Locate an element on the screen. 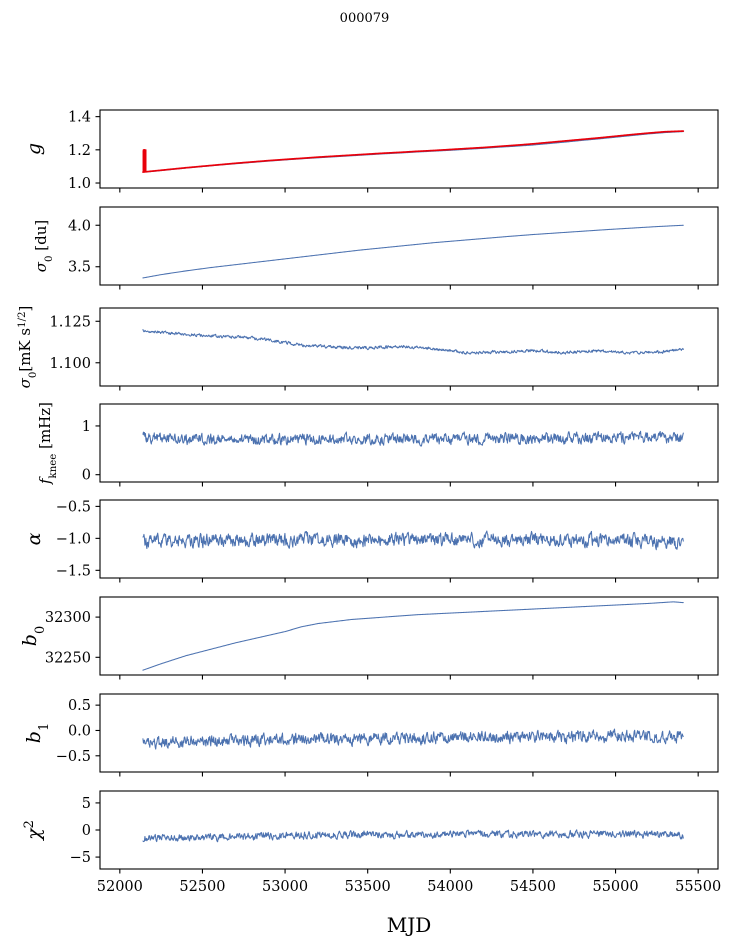 The width and height of the screenshot is (729, 944). y-tick-label: −1.5 is located at coordinates (73, 571).